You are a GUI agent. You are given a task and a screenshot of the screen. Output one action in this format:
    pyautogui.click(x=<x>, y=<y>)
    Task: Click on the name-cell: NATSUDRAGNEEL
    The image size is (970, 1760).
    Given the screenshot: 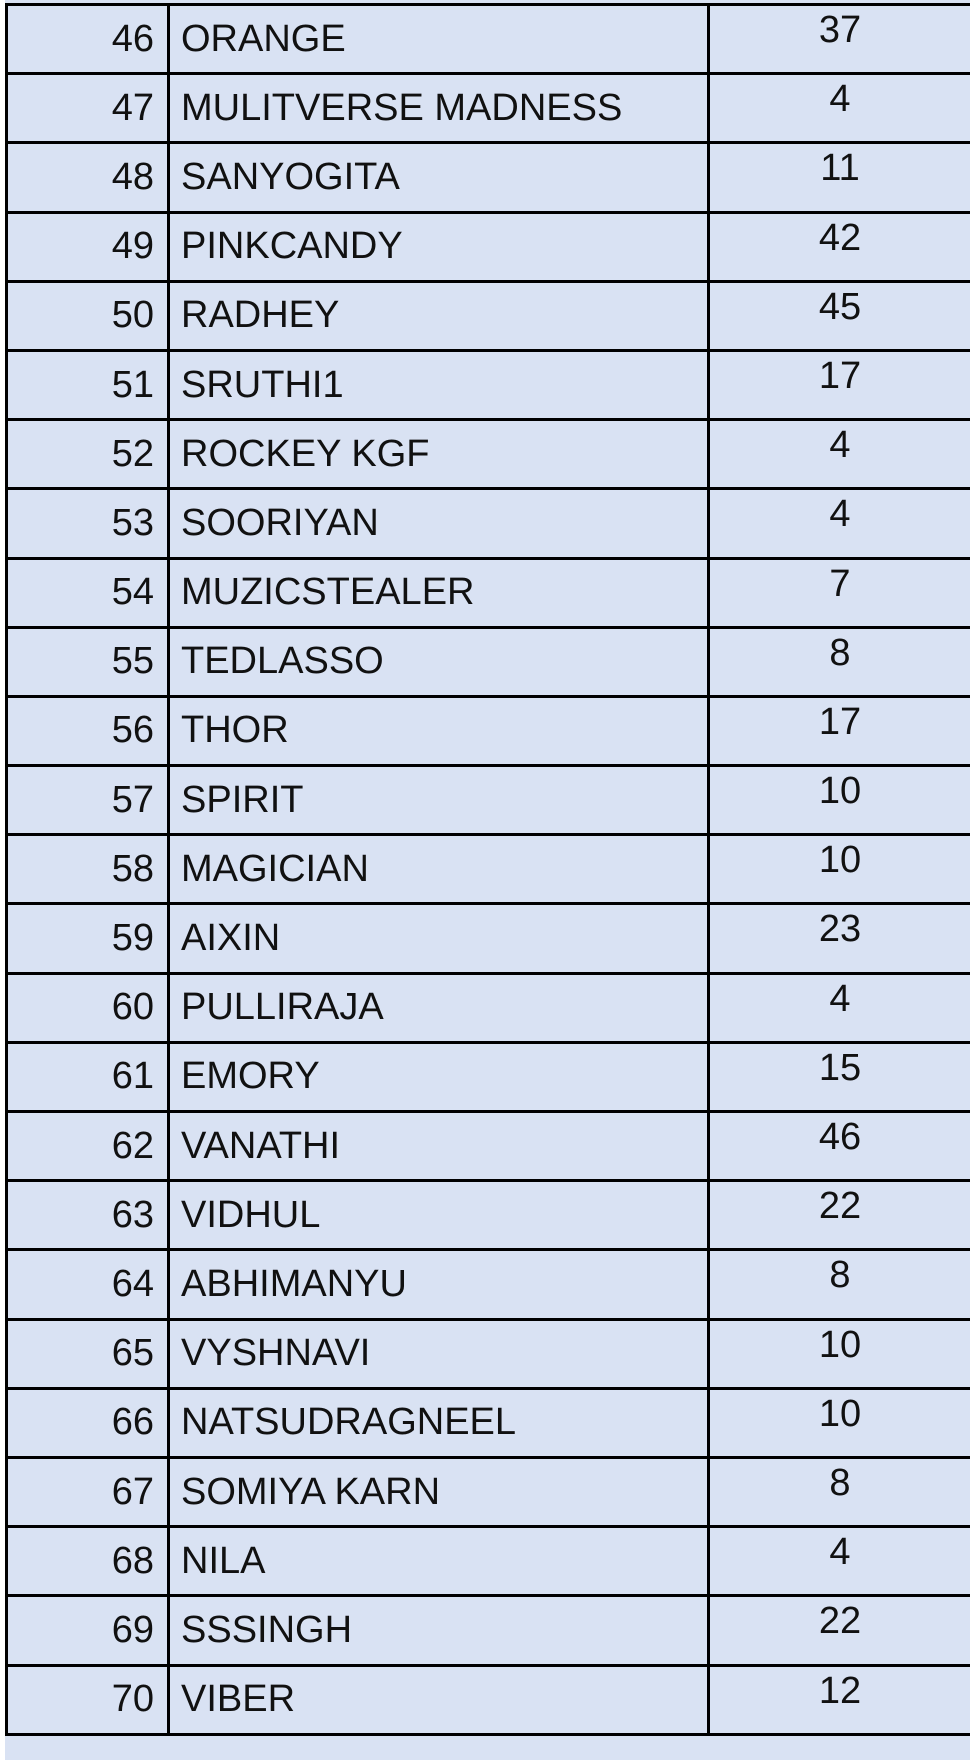 What is the action you would take?
    pyautogui.click(x=439, y=1422)
    